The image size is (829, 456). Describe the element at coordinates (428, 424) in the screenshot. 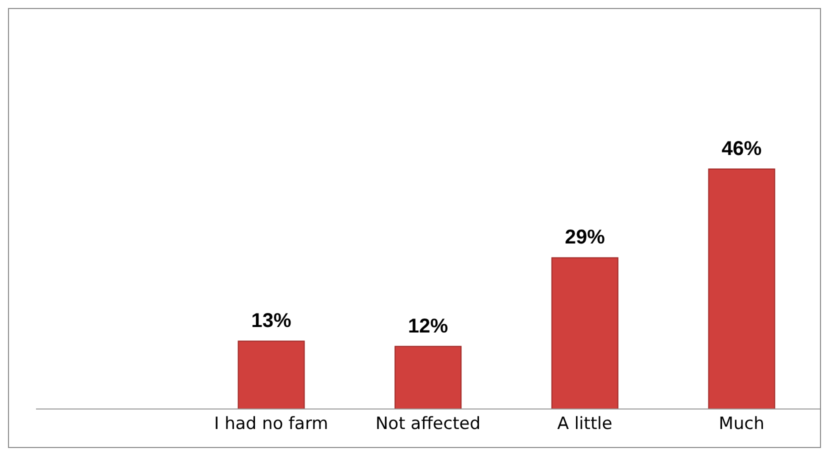

I see `x-tick-label: Not affected` at that location.